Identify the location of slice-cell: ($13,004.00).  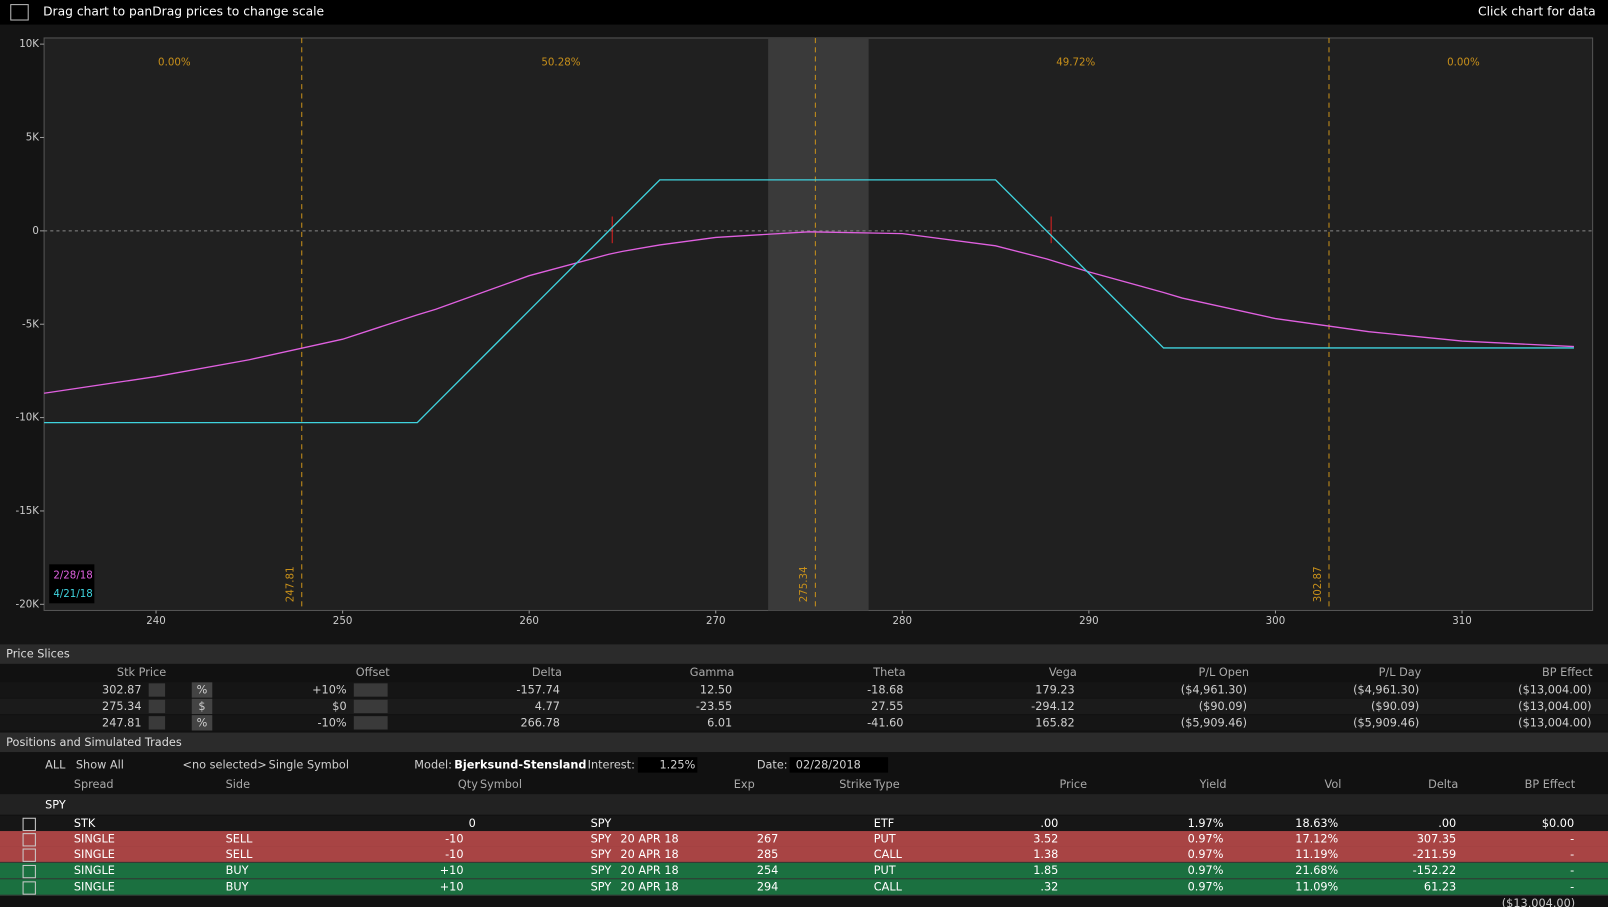
(1555, 706).